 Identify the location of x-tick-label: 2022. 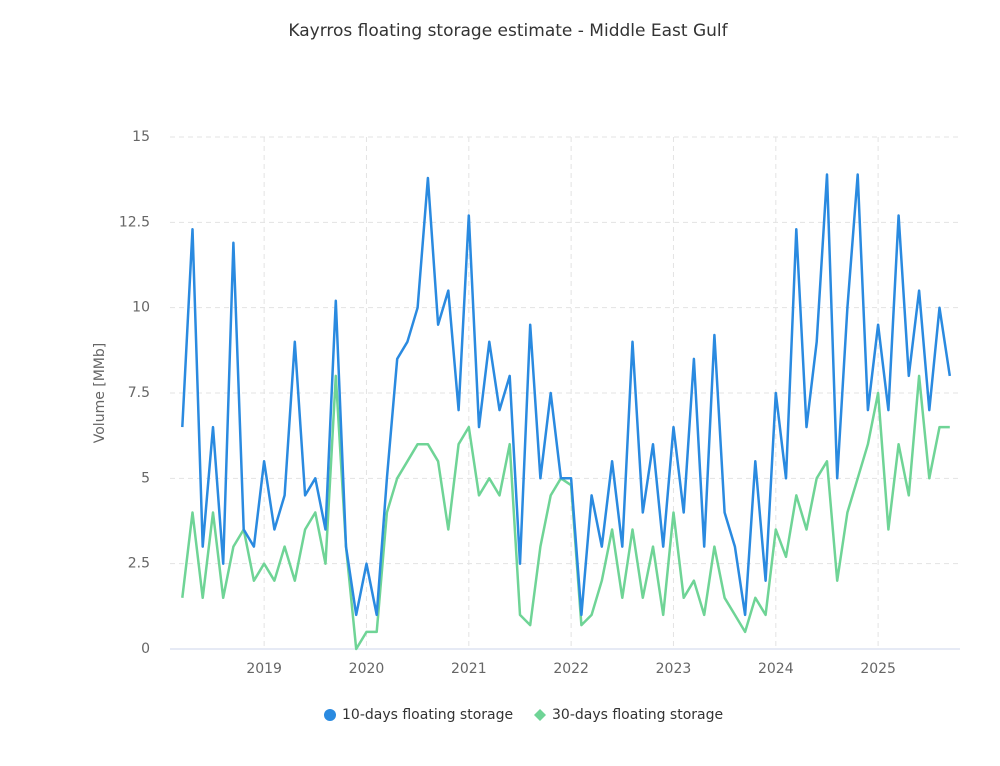
(571, 669).